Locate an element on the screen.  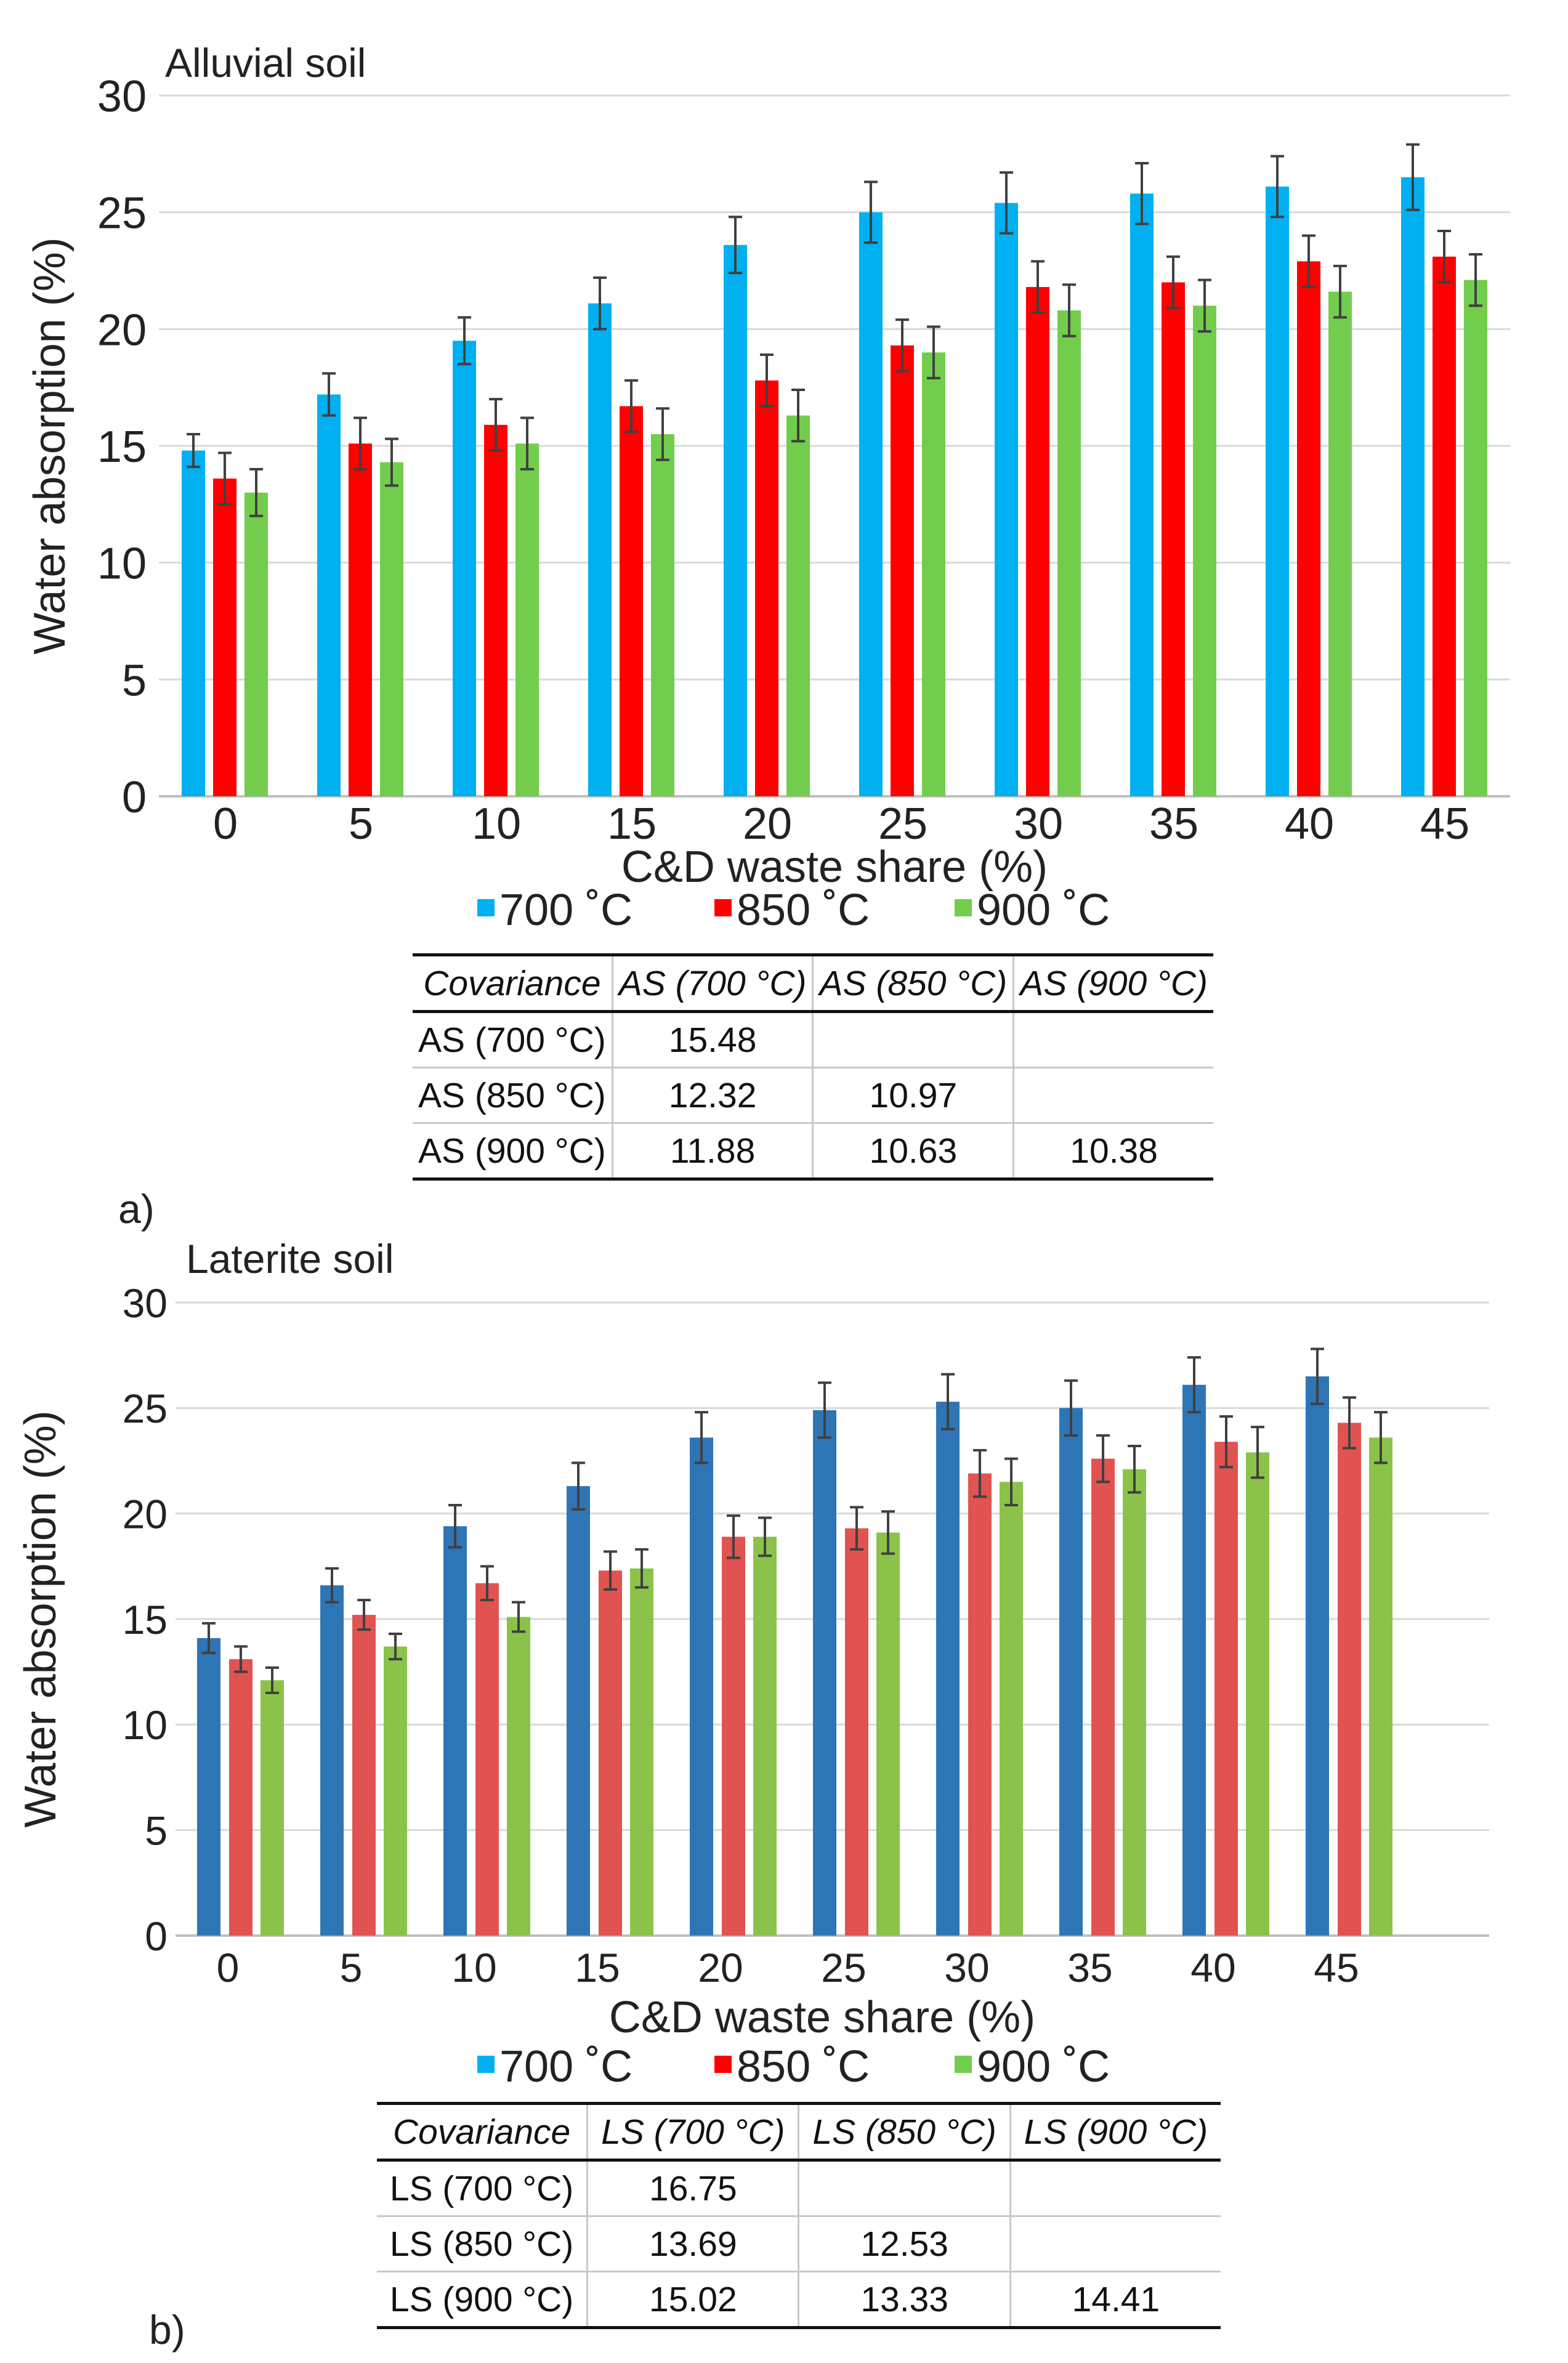
table-cell: 10.97 is located at coordinates (914, 1096).